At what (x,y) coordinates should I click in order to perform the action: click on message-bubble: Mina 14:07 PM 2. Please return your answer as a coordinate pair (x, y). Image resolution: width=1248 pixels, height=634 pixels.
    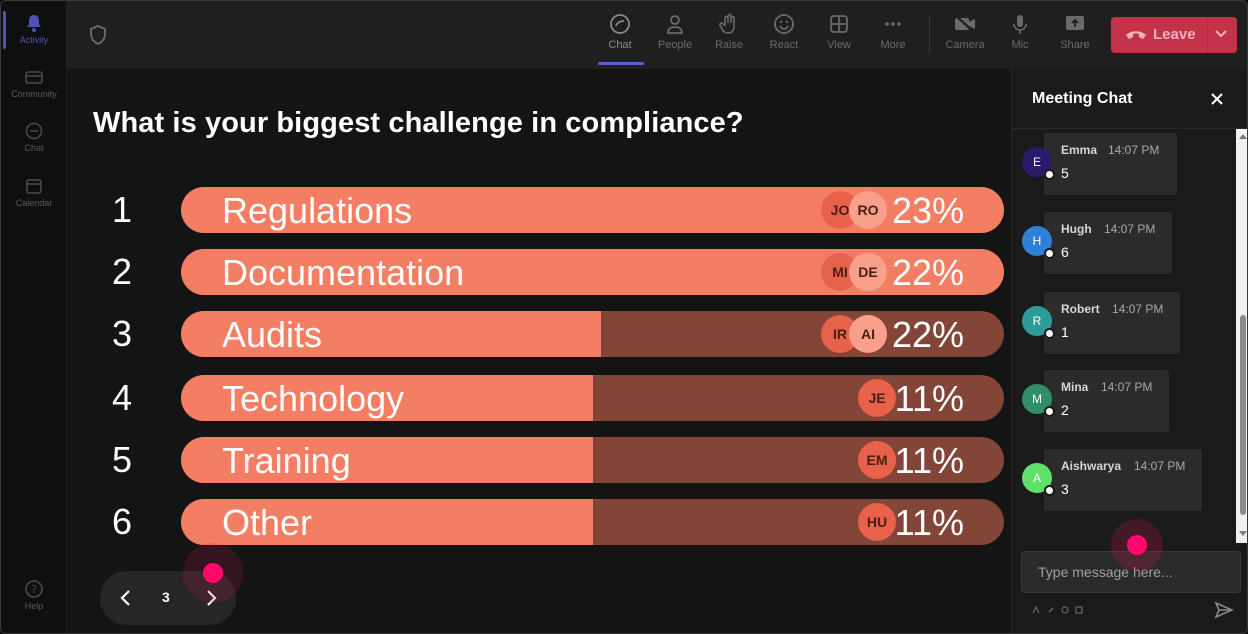
    Looking at the image, I should click on (1106, 401).